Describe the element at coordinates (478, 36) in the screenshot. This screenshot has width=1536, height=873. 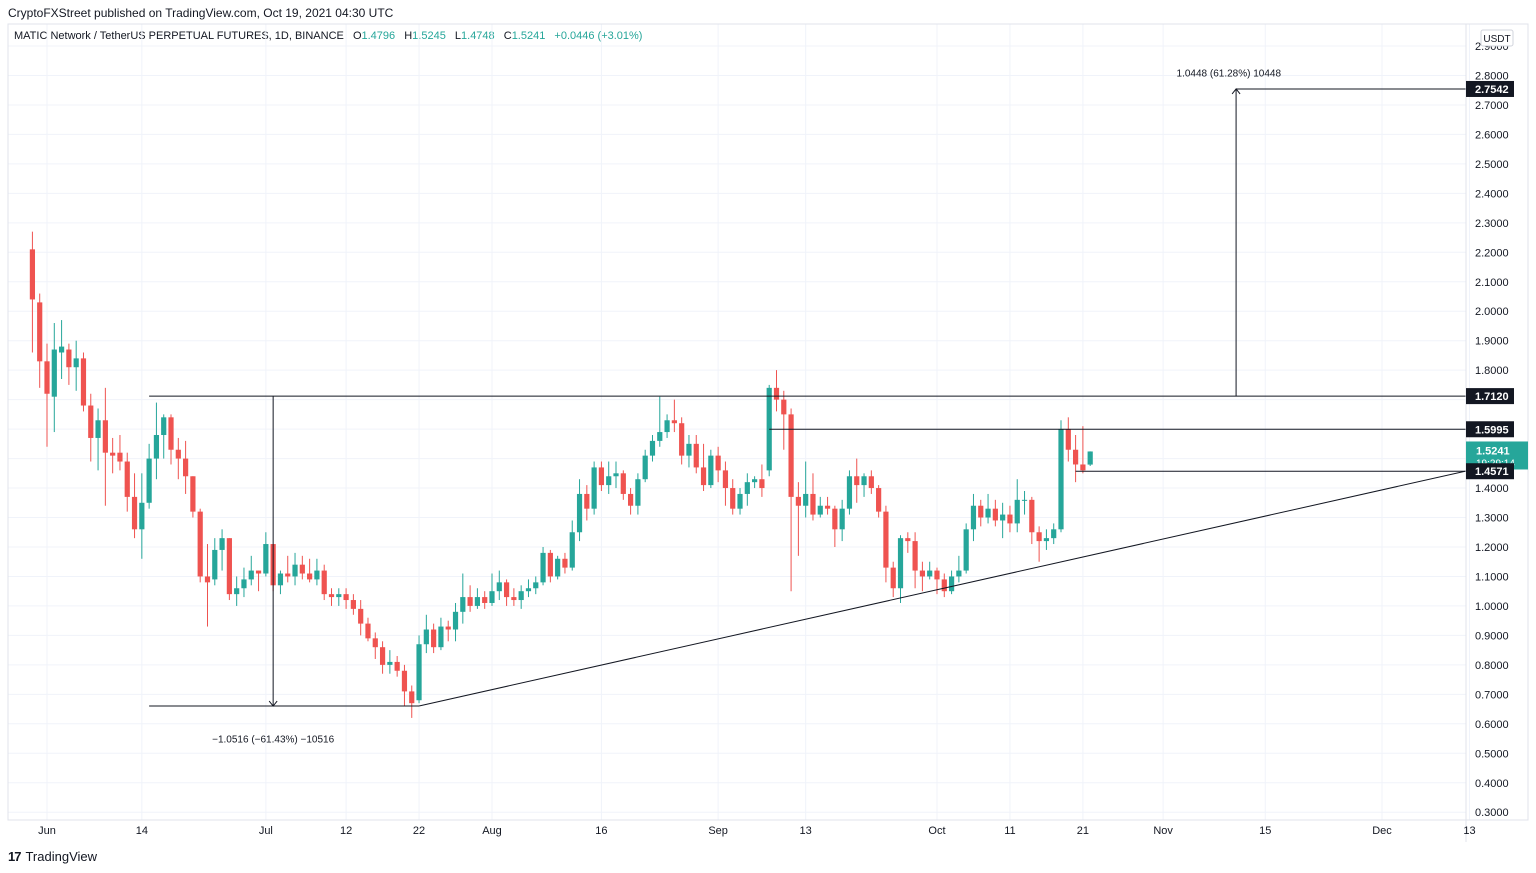
I see `low-value: 1.4748` at that location.